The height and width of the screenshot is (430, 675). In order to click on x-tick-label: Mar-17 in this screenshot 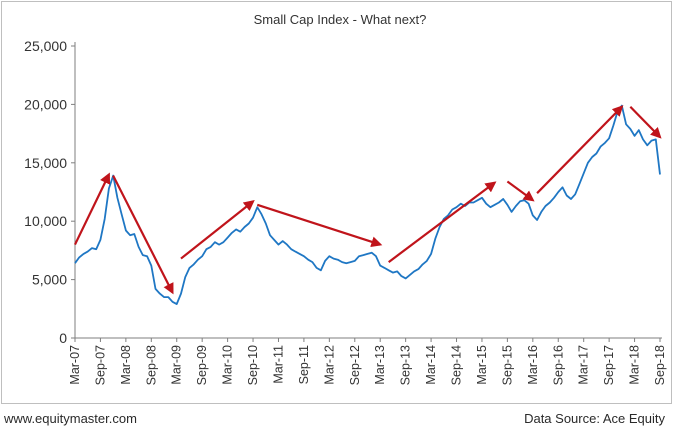, I will do `click(584, 365)`.